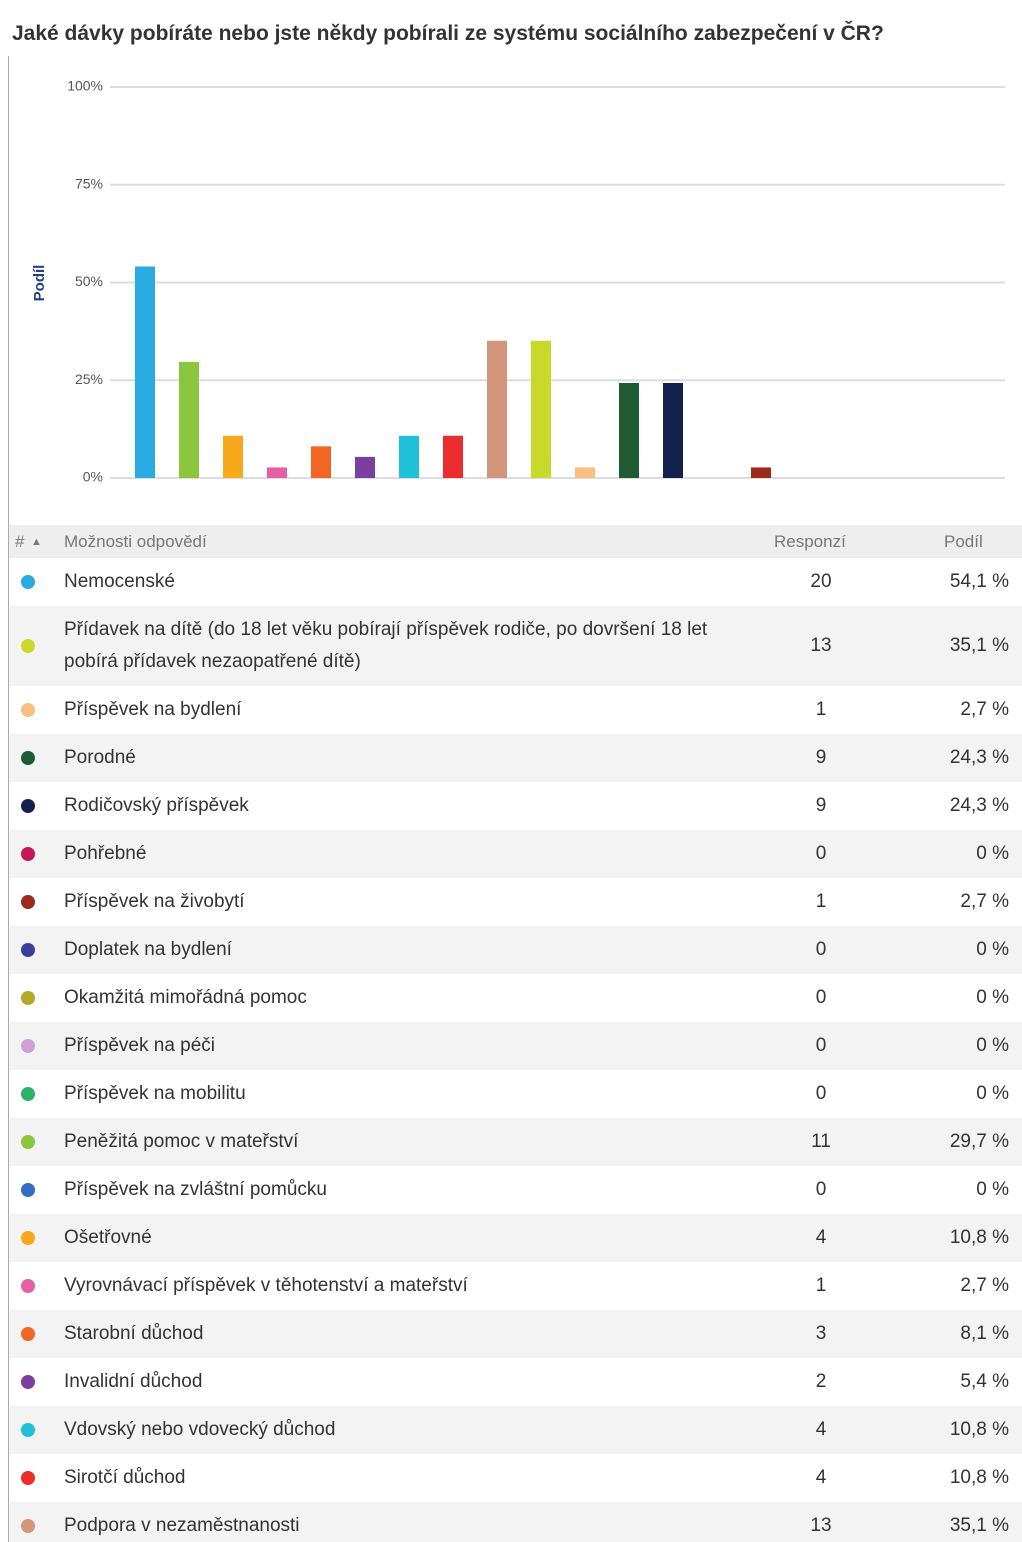 Image resolution: width=1022 pixels, height=1542 pixels. Describe the element at coordinates (515, 902) in the screenshot. I see `table-row: Příspěvek na živobytí 1 2,7 %` at that location.